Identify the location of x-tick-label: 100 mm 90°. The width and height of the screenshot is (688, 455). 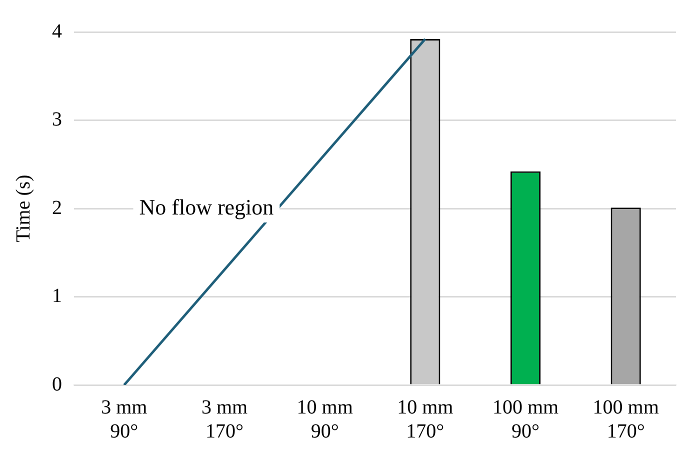
(525, 419).